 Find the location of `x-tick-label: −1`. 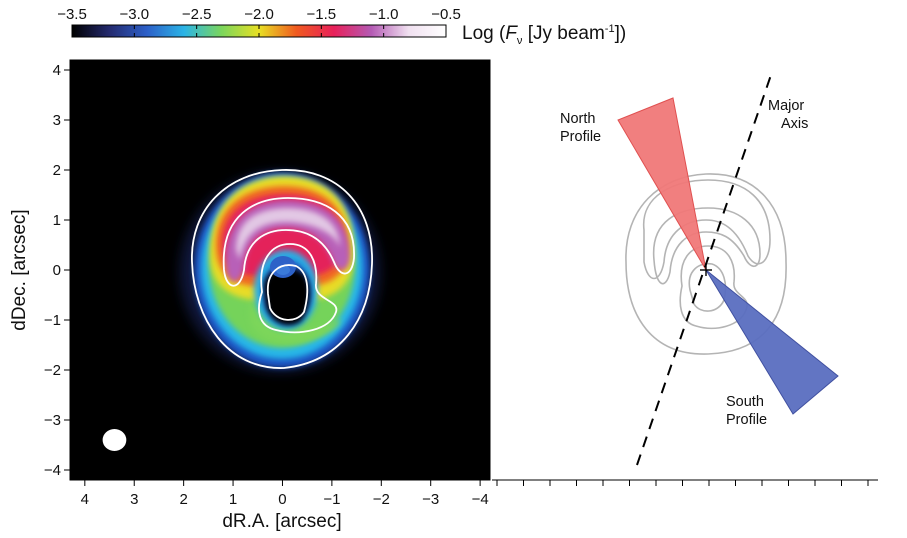

x-tick-label: −1 is located at coordinates (331, 499).